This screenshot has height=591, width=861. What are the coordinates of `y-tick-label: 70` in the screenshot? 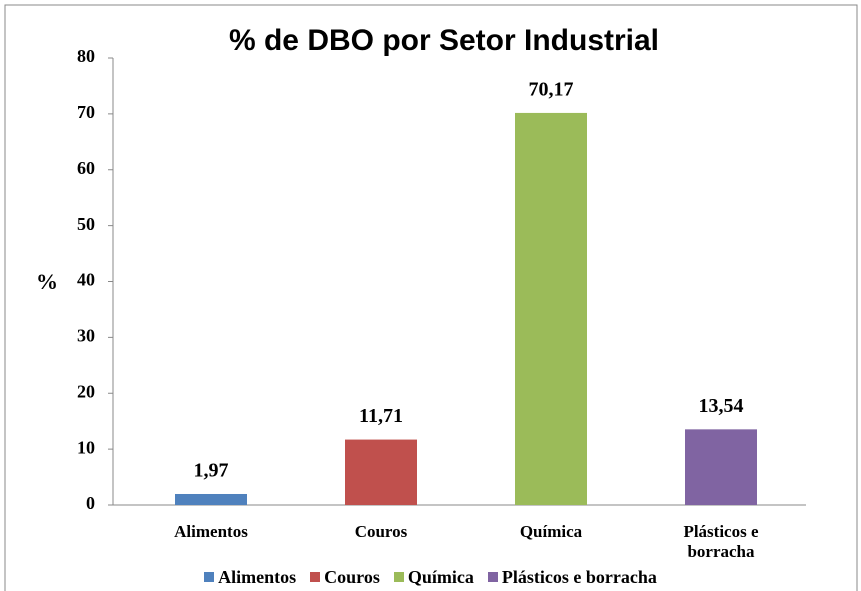 It's located at (86, 112).